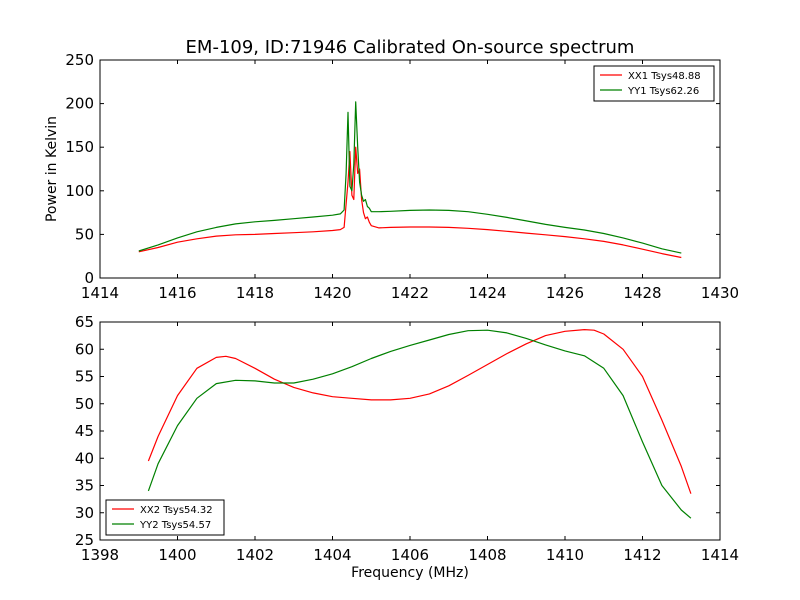 Image resolution: width=800 pixels, height=600 pixels. I want to click on y-tick-label: 250, so click(79, 60).